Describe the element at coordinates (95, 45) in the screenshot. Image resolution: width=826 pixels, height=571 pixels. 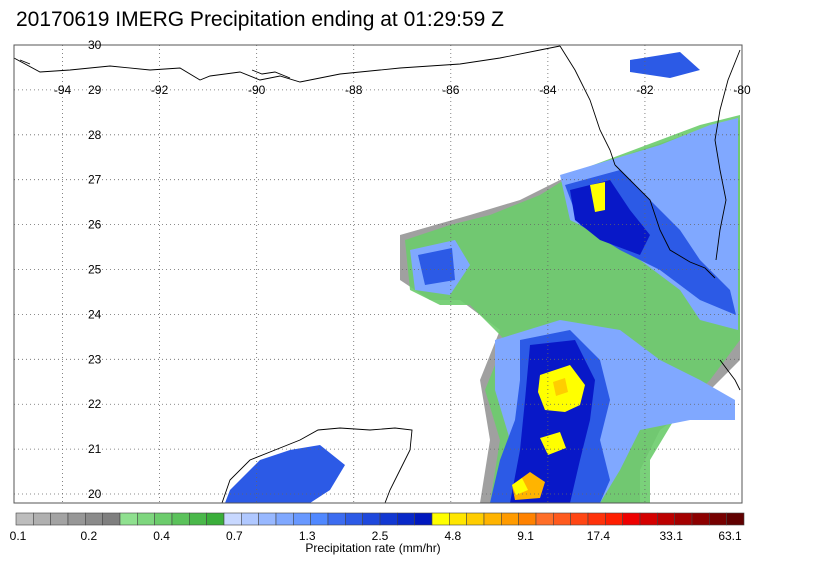
I see `latitude-tick-label: 30` at that location.